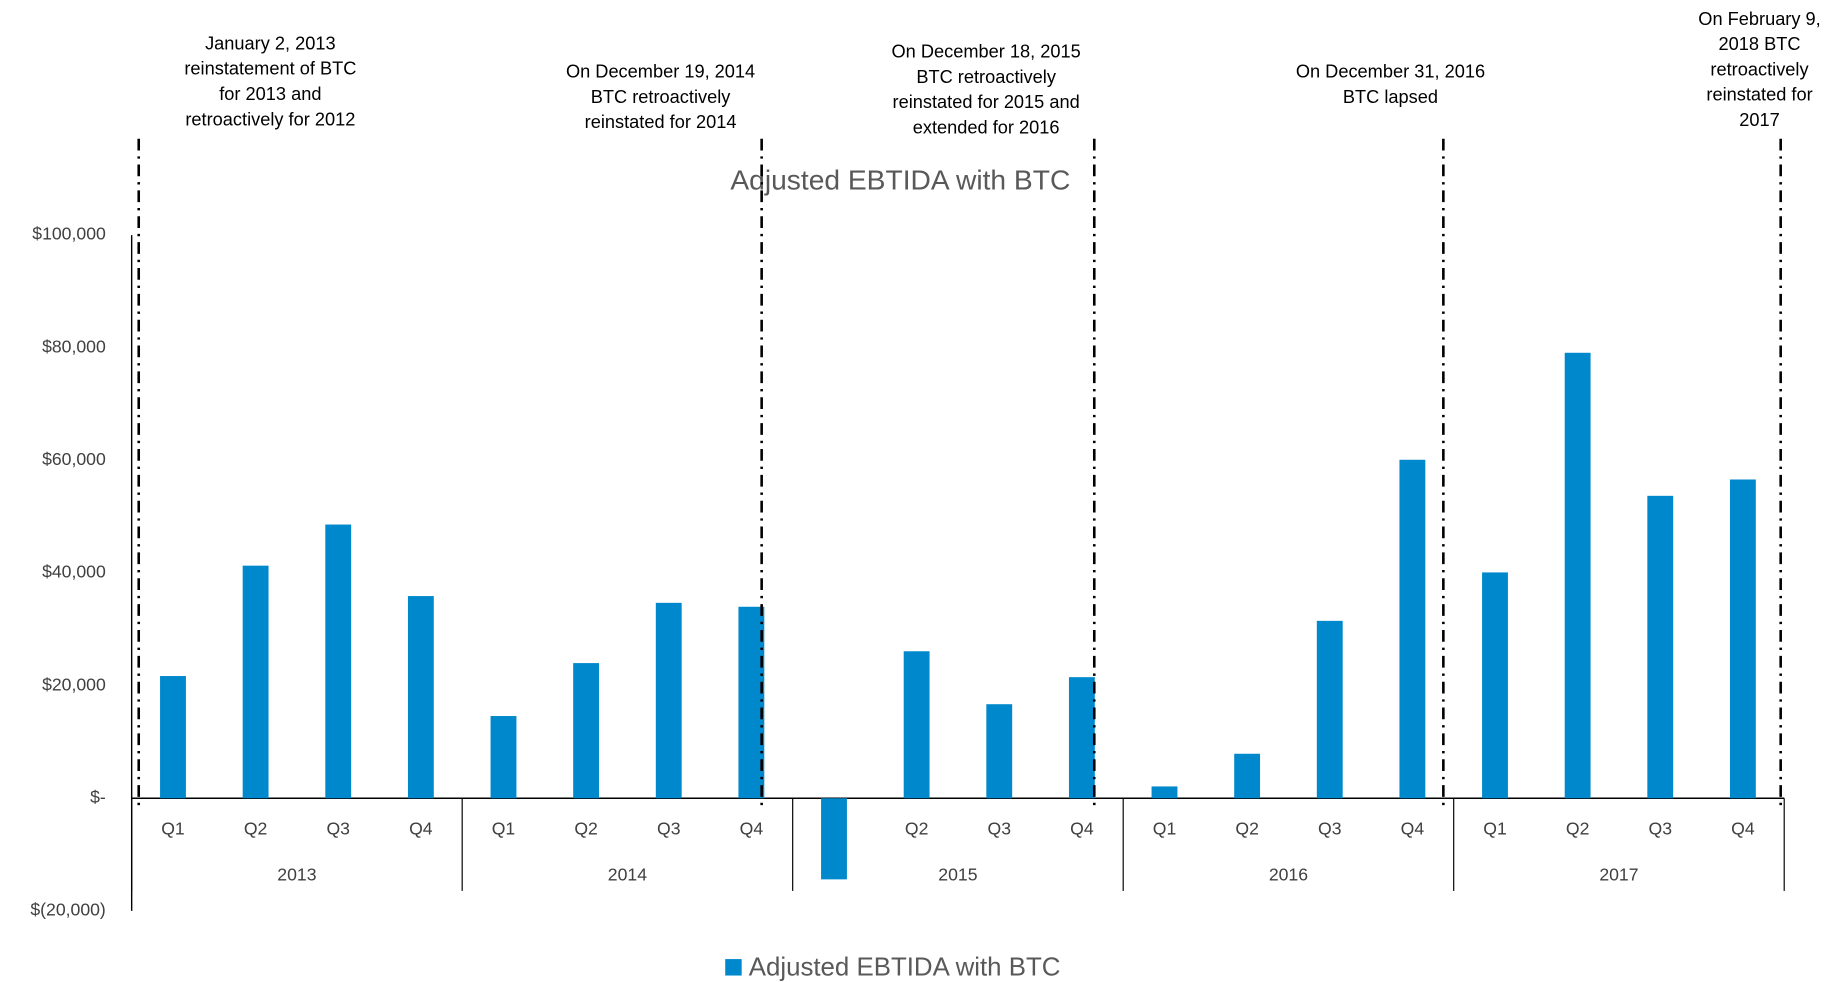 The width and height of the screenshot is (1843, 982). What do you see at coordinates (627, 874) in the screenshot?
I see `x-group-label: 2014` at bounding box center [627, 874].